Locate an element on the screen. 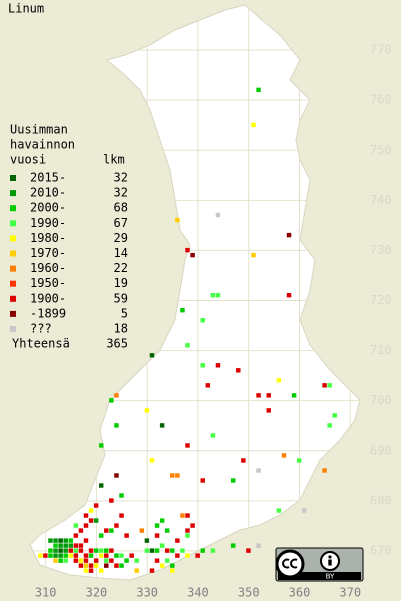 The width and height of the screenshot is (401, 601). legend-header: vuosi is located at coordinates (28, 160).